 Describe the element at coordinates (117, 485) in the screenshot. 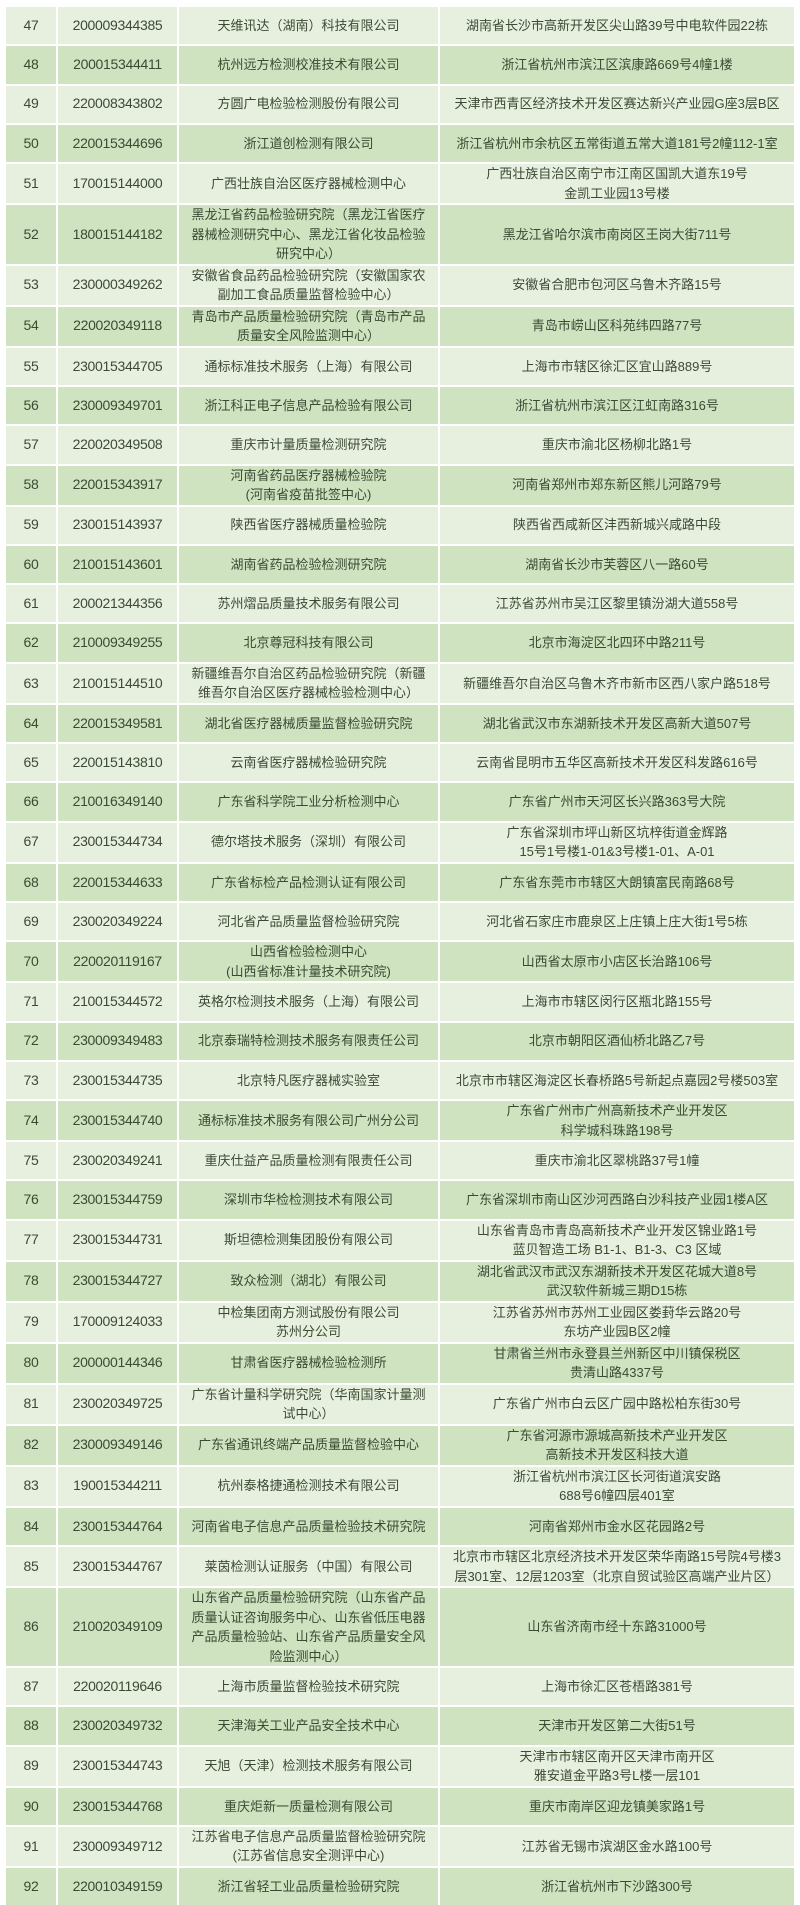

I see `registration-code: 220015343917` at that location.